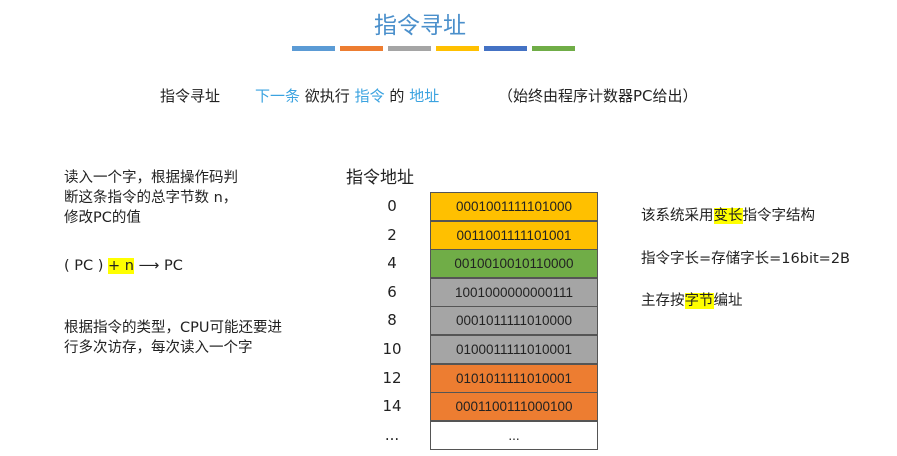 The image size is (897, 456). I want to click on definition-of: 的, so click(397, 96).